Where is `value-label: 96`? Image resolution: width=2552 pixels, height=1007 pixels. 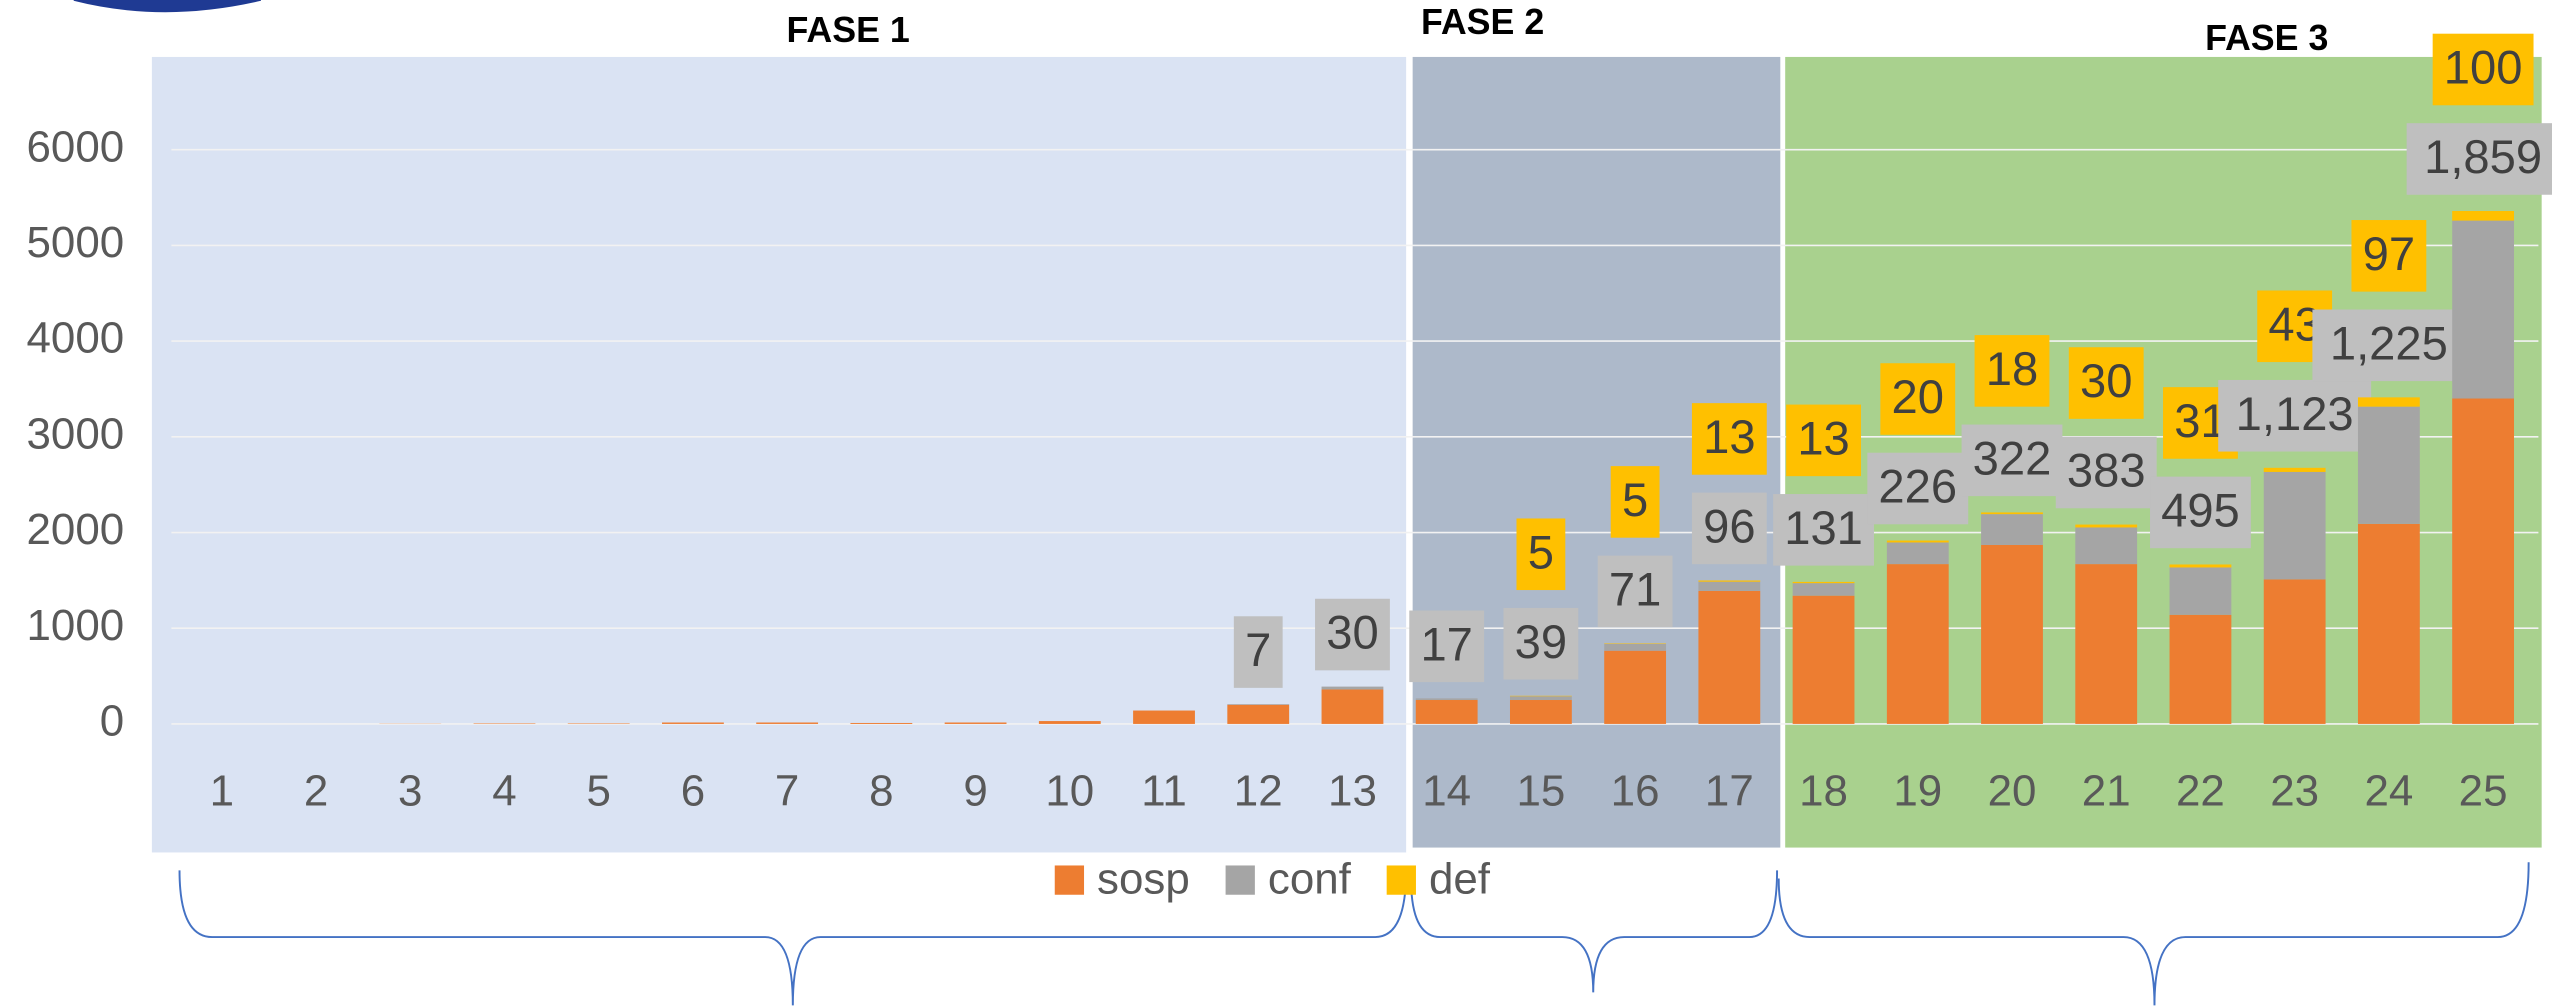
value-label: 96 is located at coordinates (1729, 525).